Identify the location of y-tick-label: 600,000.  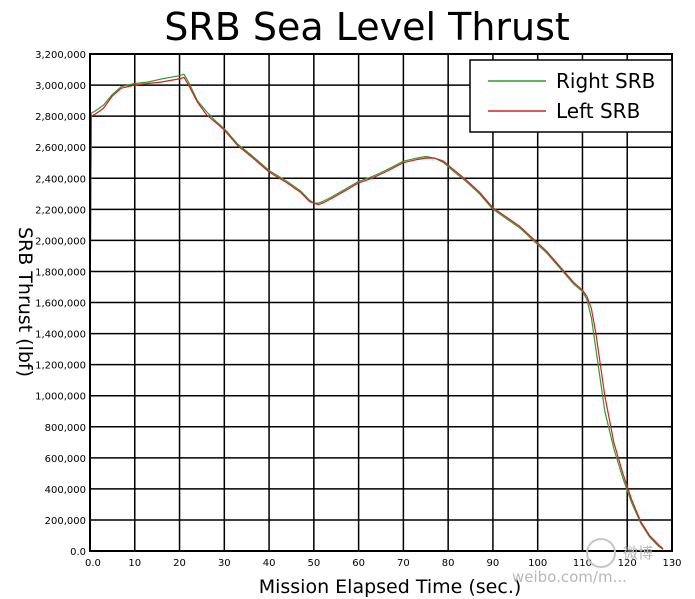
(65, 459).